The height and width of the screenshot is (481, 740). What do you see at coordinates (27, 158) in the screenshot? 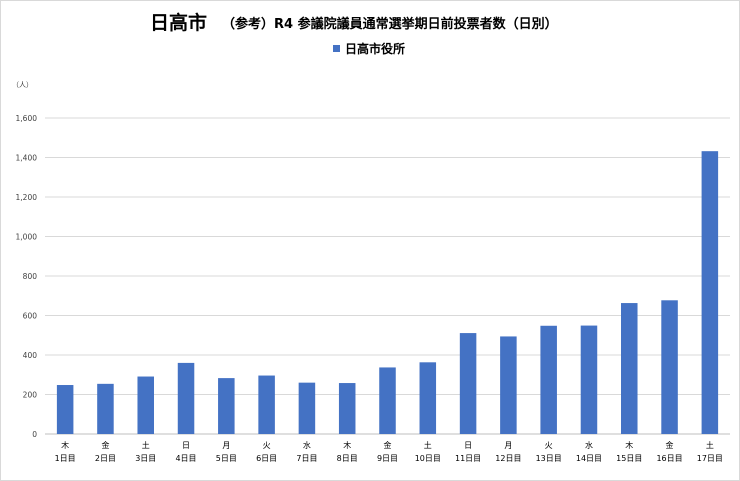
I see `y-tick-label: 1,400` at bounding box center [27, 158].